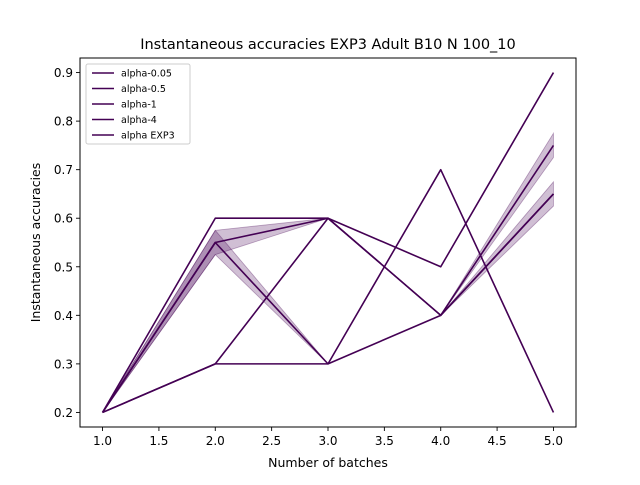  What do you see at coordinates (497, 441) in the screenshot?
I see `x-tick-label: 4.5` at bounding box center [497, 441].